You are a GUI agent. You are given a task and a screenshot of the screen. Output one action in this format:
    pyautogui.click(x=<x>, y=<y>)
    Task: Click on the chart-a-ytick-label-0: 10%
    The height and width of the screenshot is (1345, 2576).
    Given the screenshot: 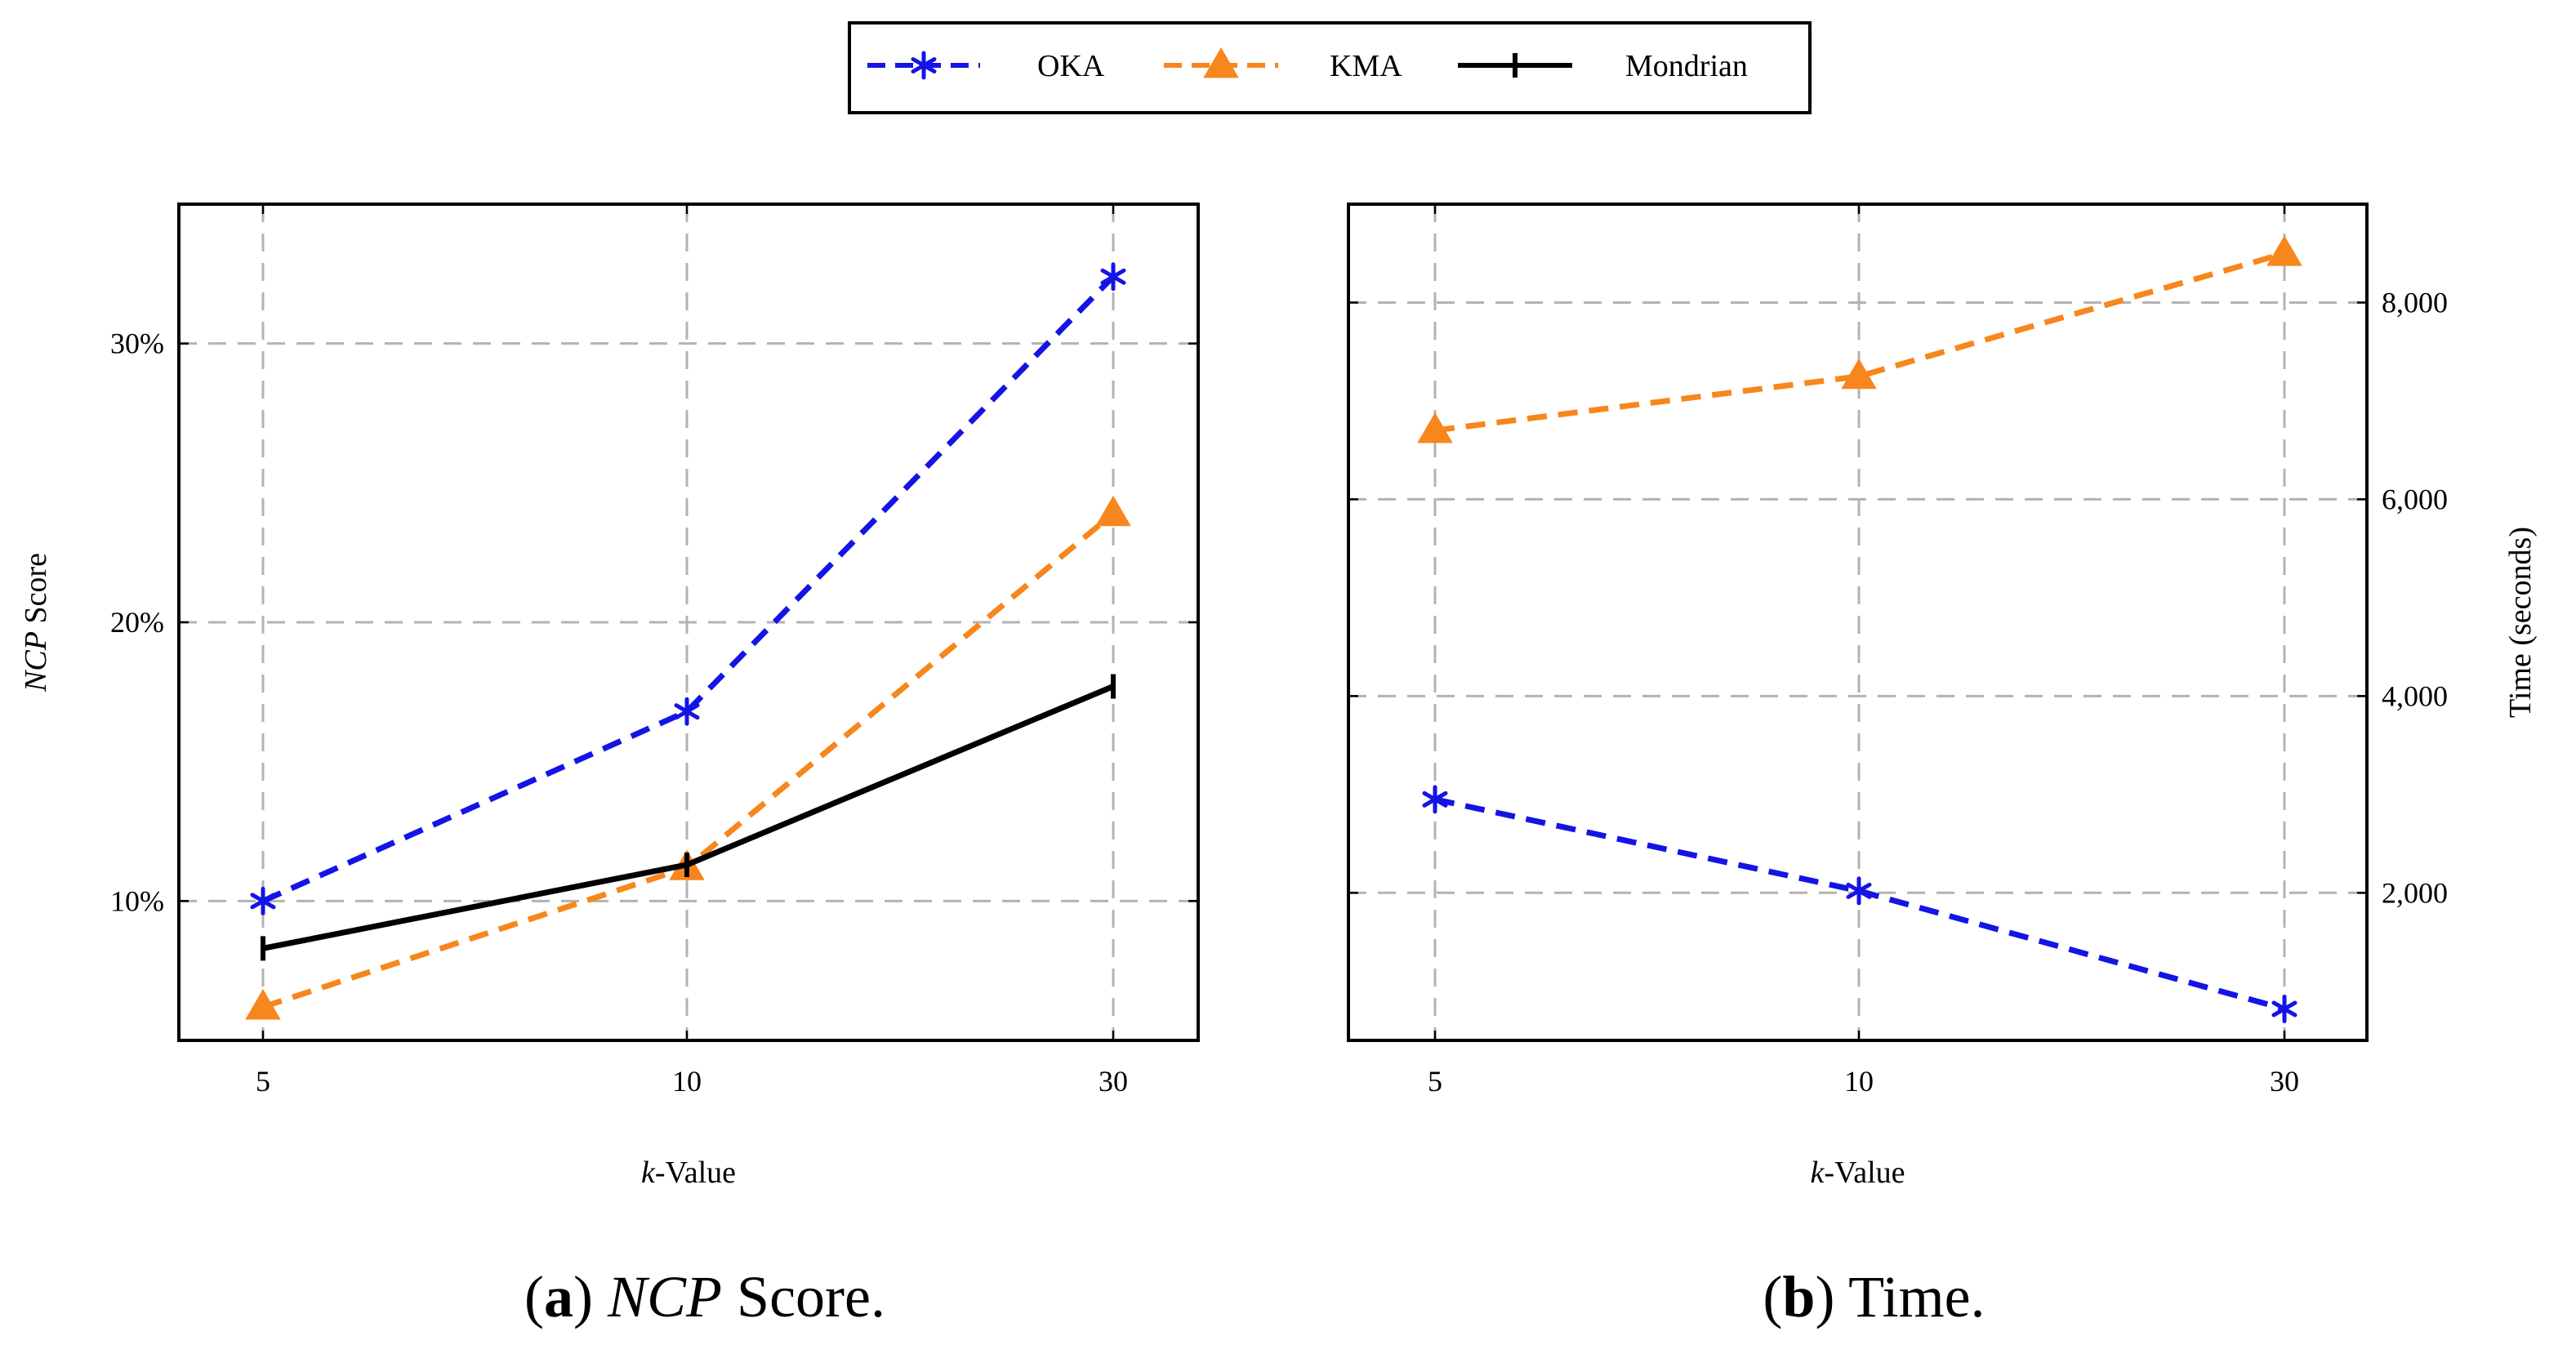 What is the action you would take?
    pyautogui.click(x=137, y=901)
    